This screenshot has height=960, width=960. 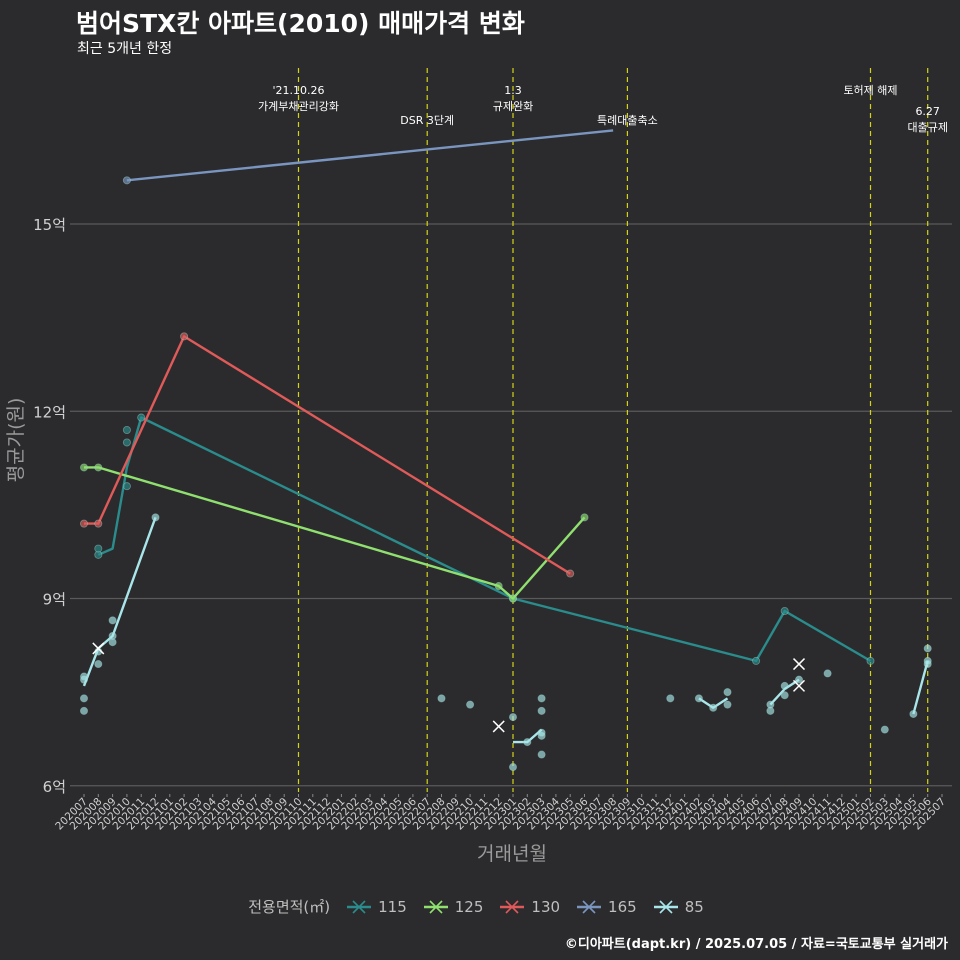 I want to click on y-tick-label: 15억, so click(x=49, y=225).